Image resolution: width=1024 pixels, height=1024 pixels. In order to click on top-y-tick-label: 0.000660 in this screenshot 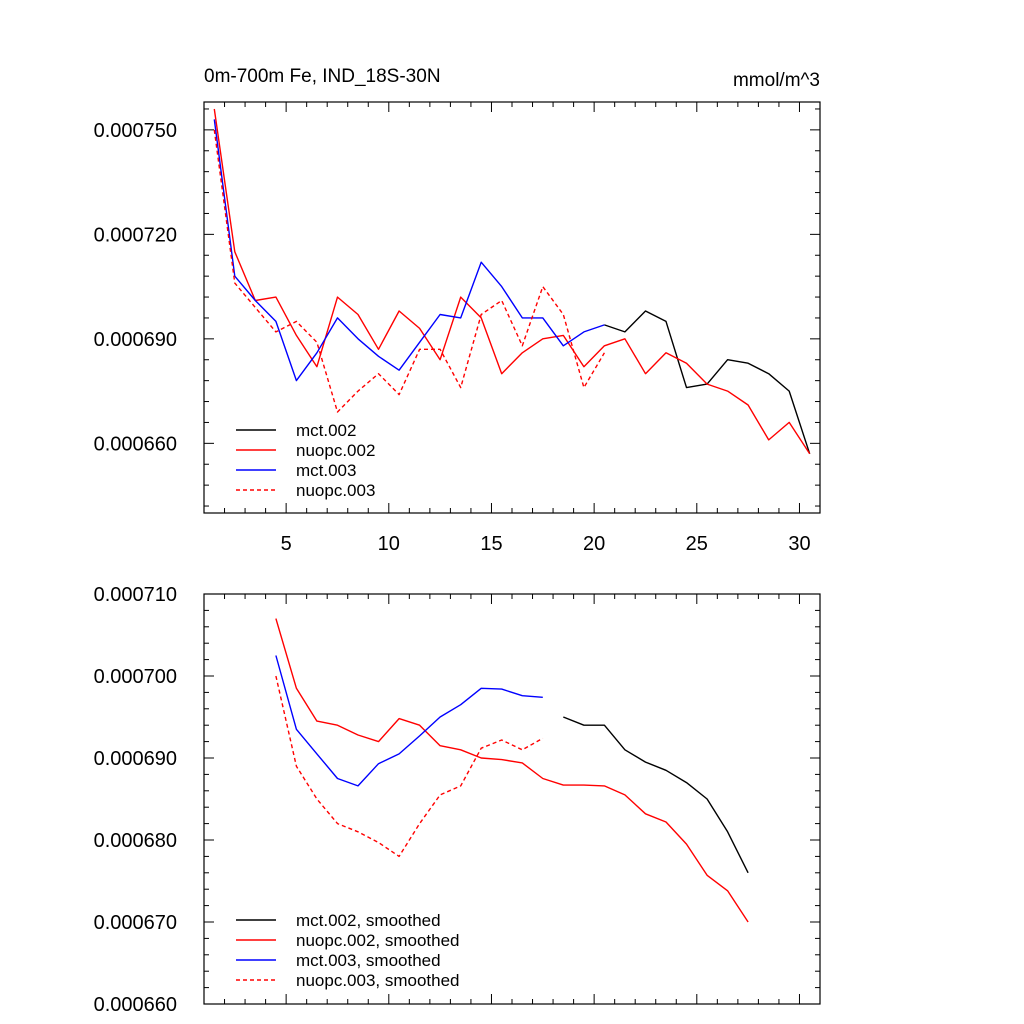, I will do `click(135, 444)`.